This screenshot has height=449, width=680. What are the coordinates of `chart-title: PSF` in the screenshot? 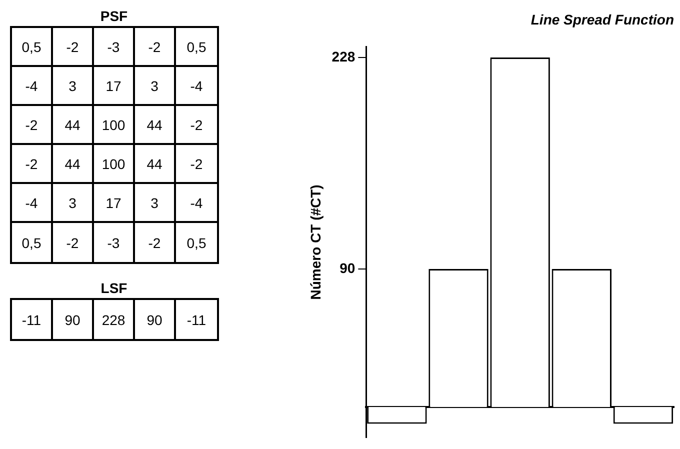 It's located at (114, 17).